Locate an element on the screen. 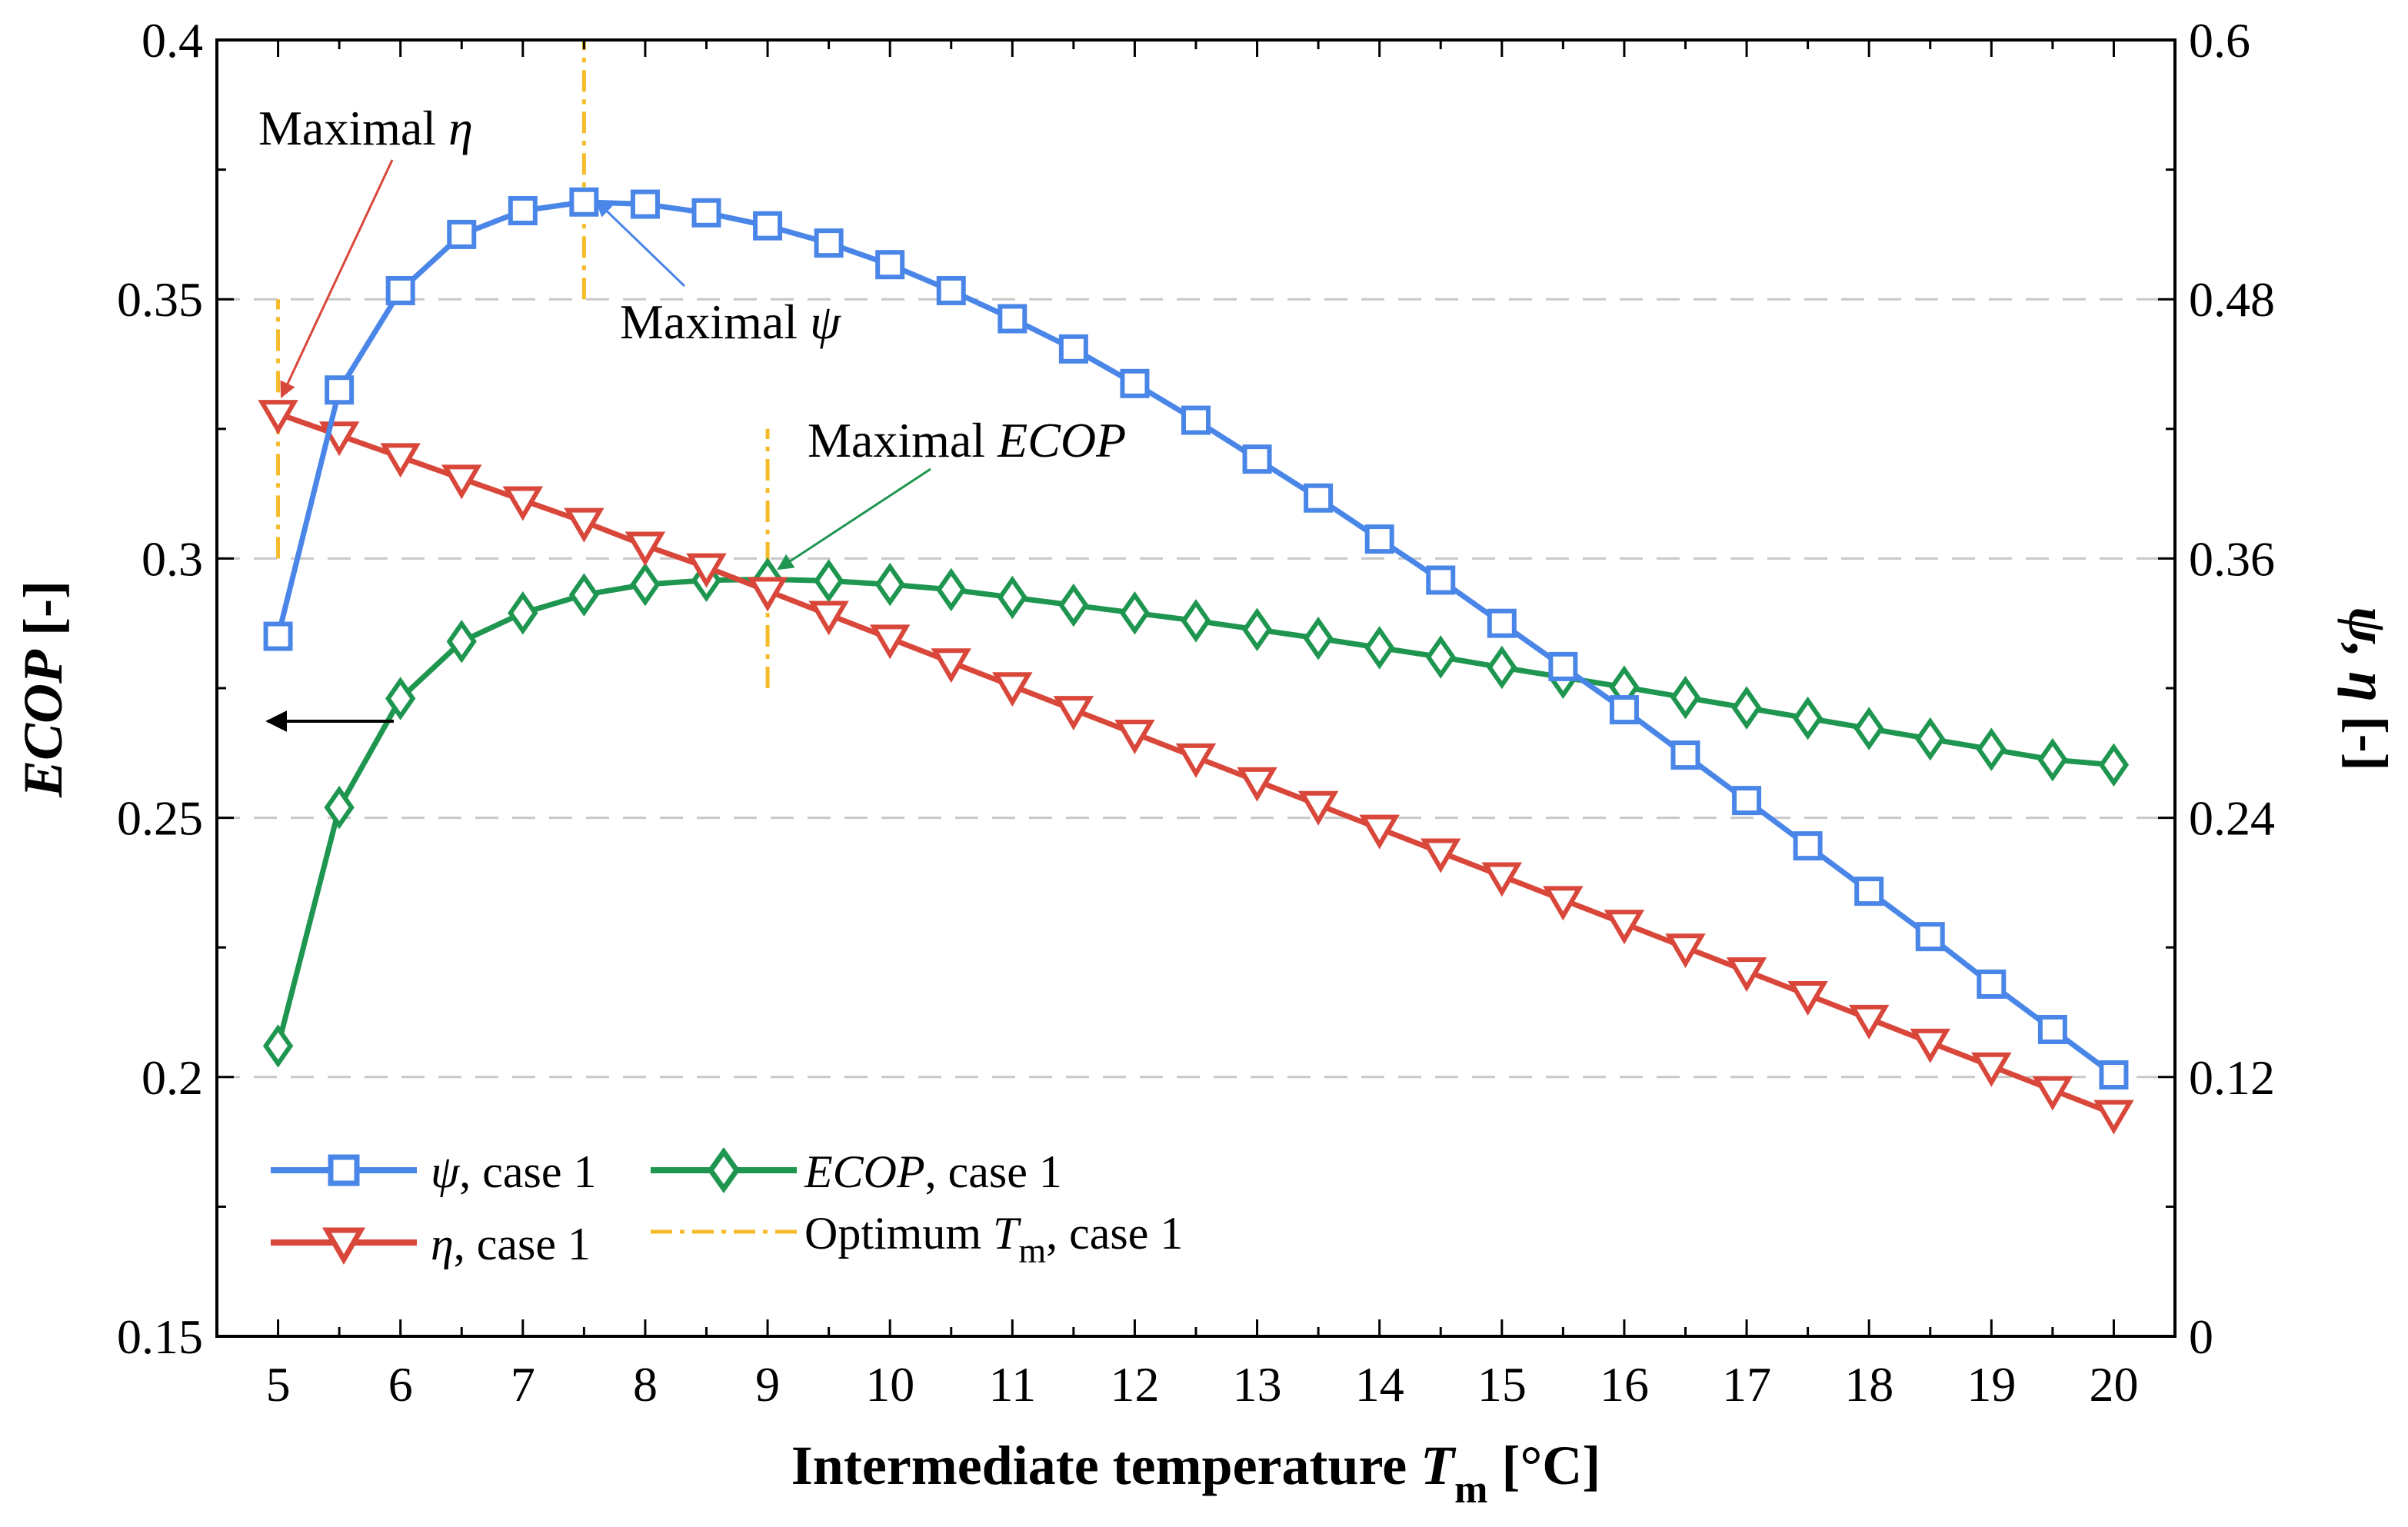 The image size is (2408, 1527). left-axis-title-var: ECOP is located at coordinates (43, 723).